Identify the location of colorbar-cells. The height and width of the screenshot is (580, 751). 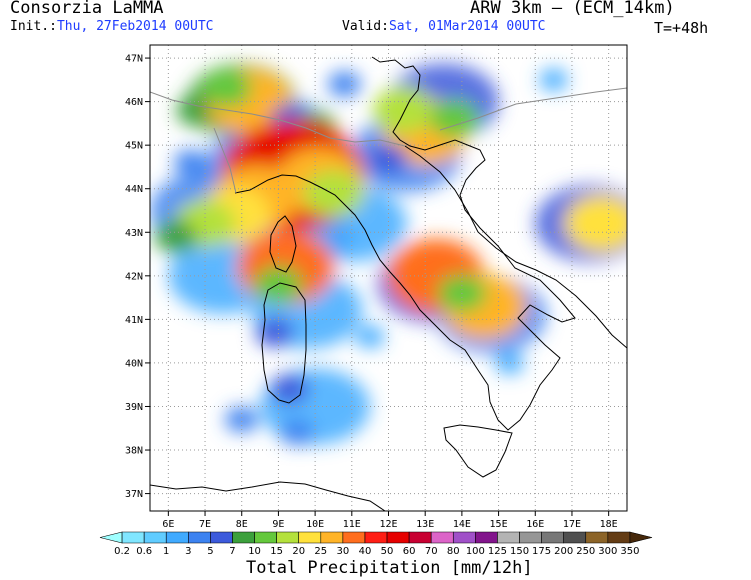
(376, 537).